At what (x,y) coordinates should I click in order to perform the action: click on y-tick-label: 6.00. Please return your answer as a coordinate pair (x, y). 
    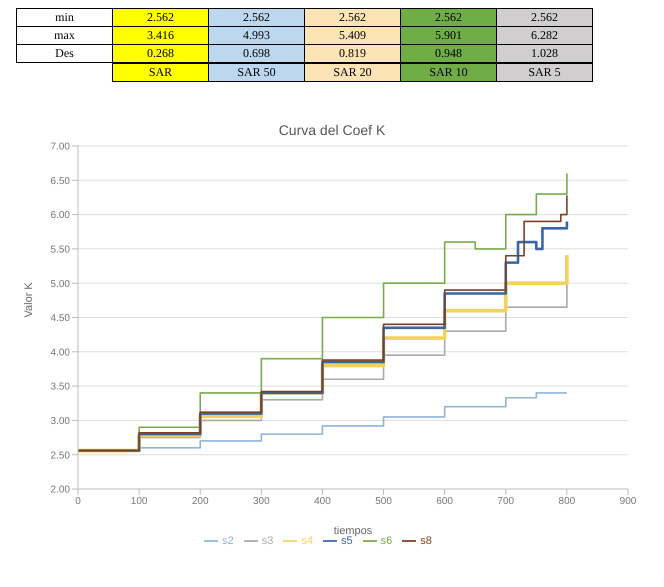
    Looking at the image, I should click on (60, 216).